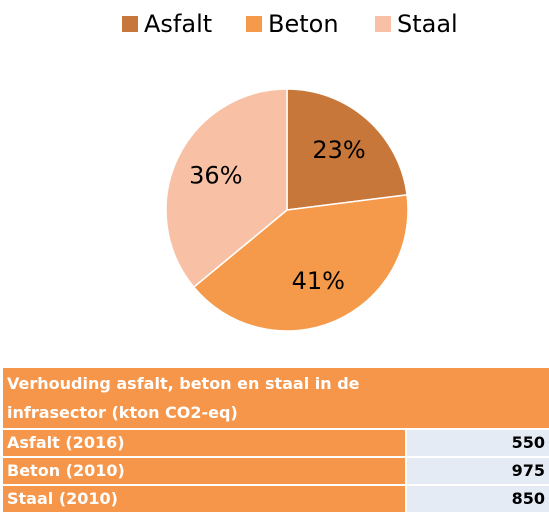  I want to click on table-row: Beton (2010) 975, so click(276, 471).